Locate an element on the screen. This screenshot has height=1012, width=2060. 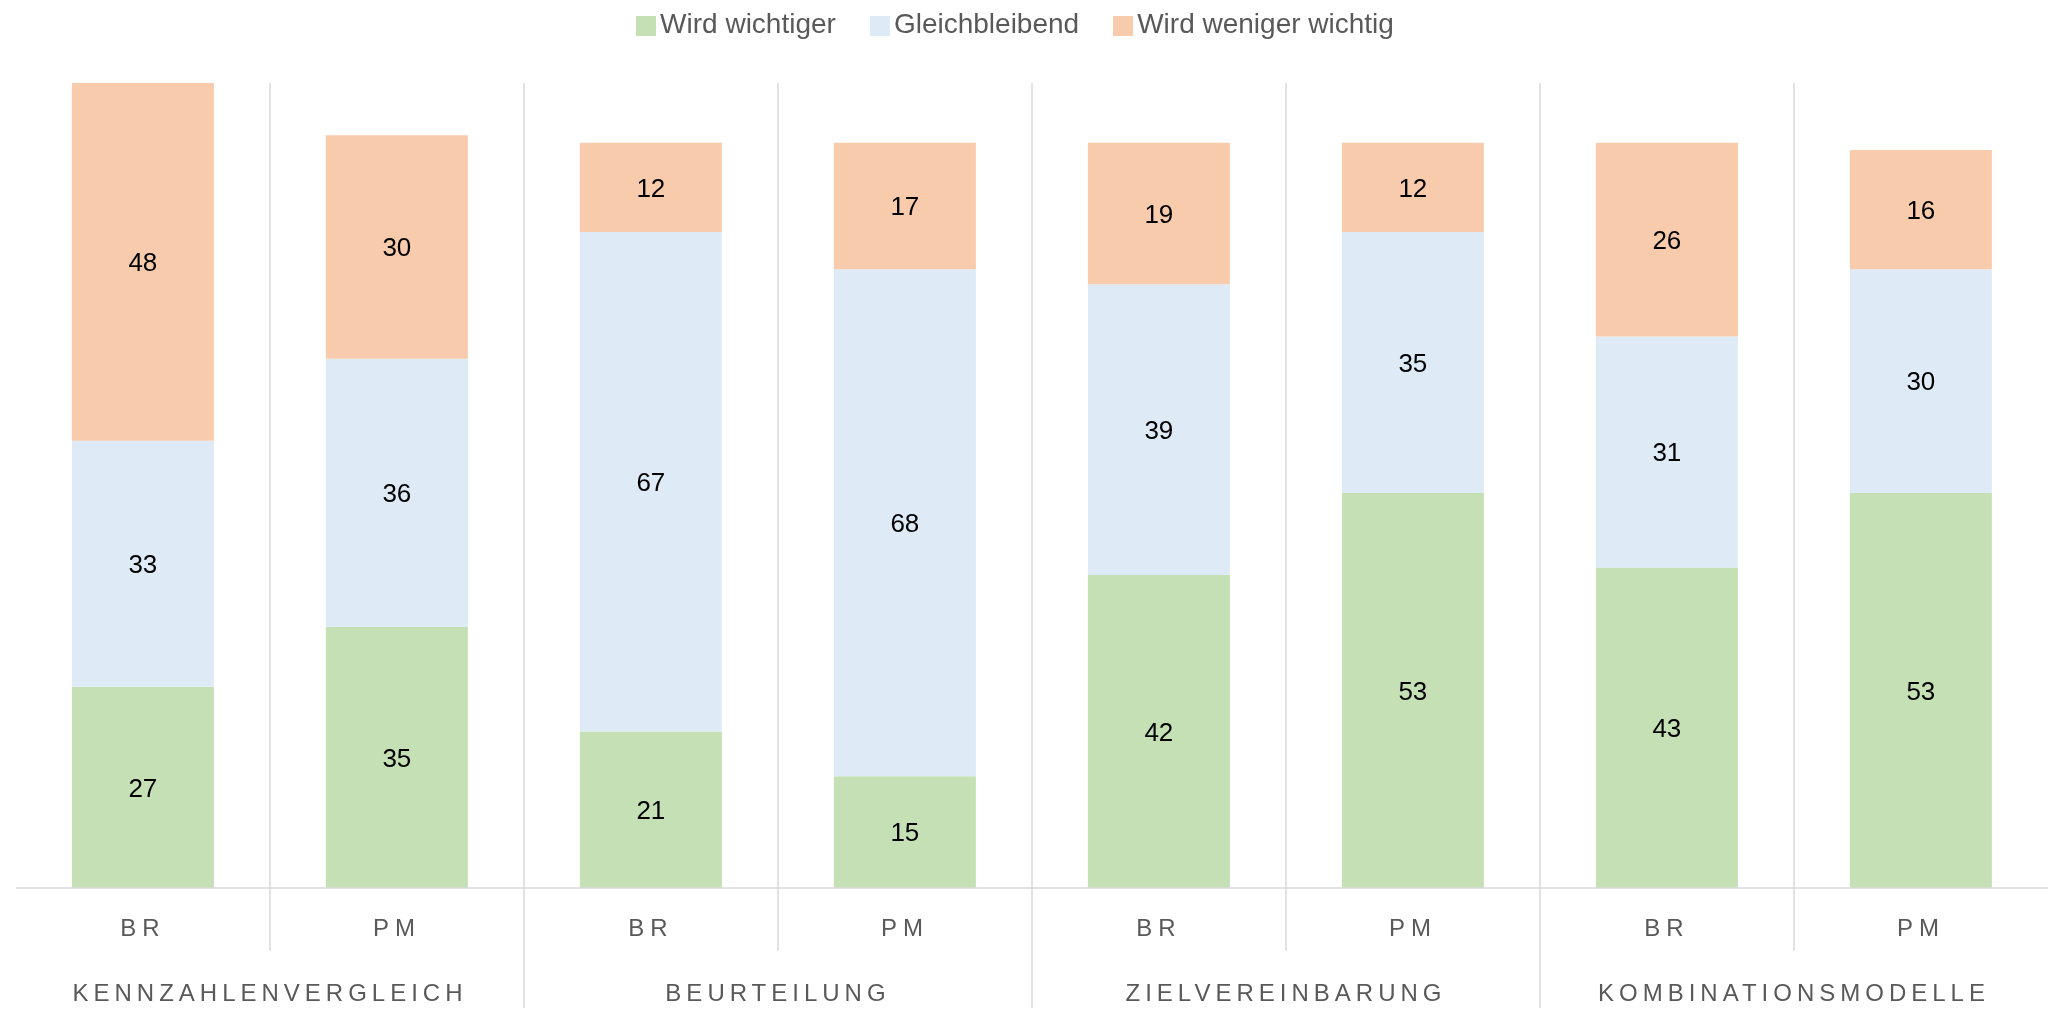
data-label: 39 is located at coordinates (1159, 429).